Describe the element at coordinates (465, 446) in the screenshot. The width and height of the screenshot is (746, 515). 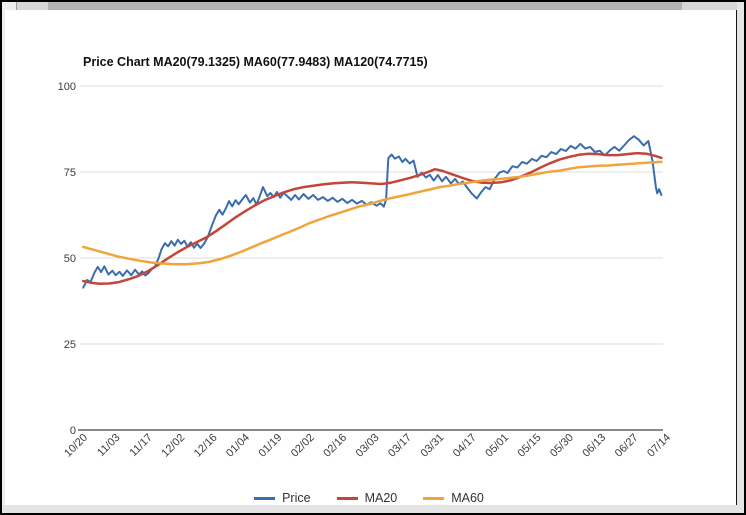
I see `x-tick-label: 04/17` at that location.